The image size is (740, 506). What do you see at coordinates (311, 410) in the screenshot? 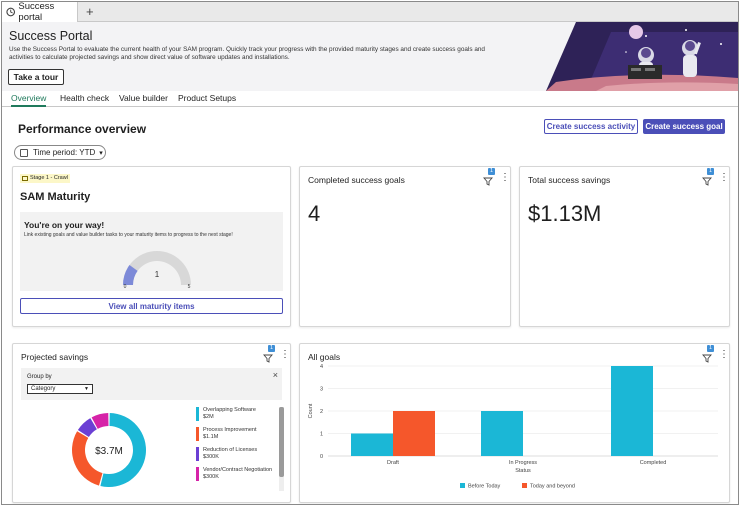
I see `y-axis-label: Count` at bounding box center [311, 410].